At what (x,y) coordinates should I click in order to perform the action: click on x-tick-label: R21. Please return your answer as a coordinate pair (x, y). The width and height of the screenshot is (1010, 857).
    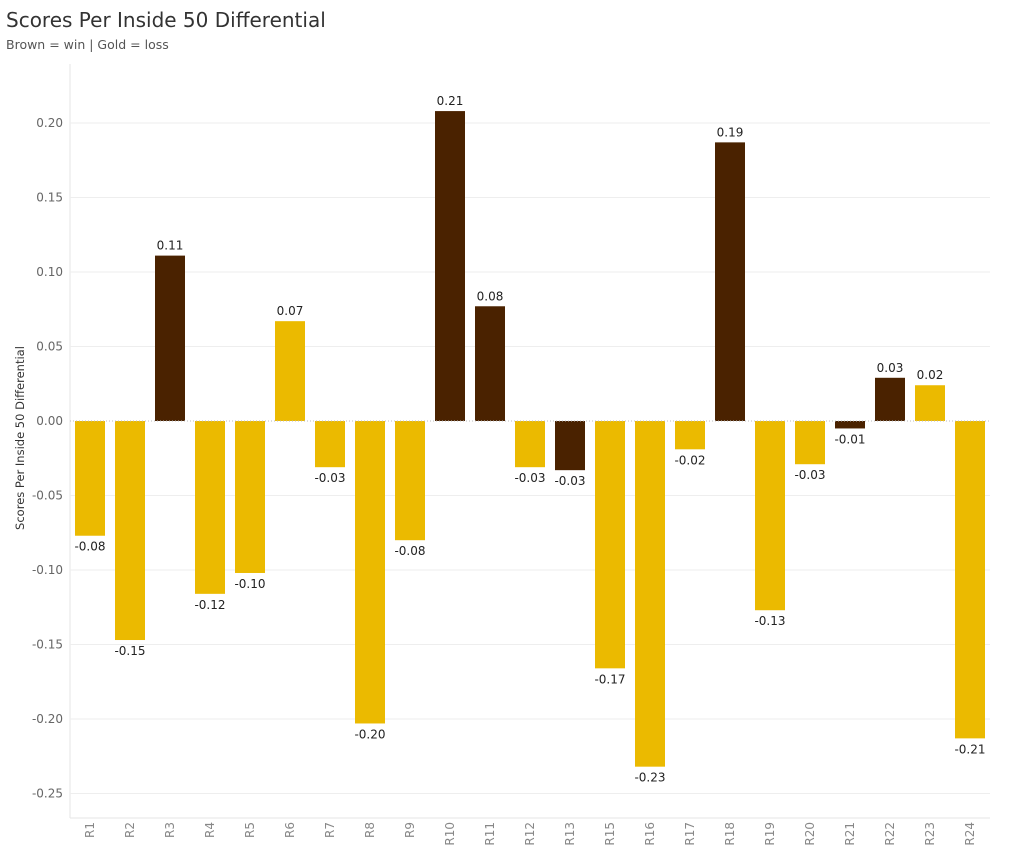
    Looking at the image, I should click on (850, 834).